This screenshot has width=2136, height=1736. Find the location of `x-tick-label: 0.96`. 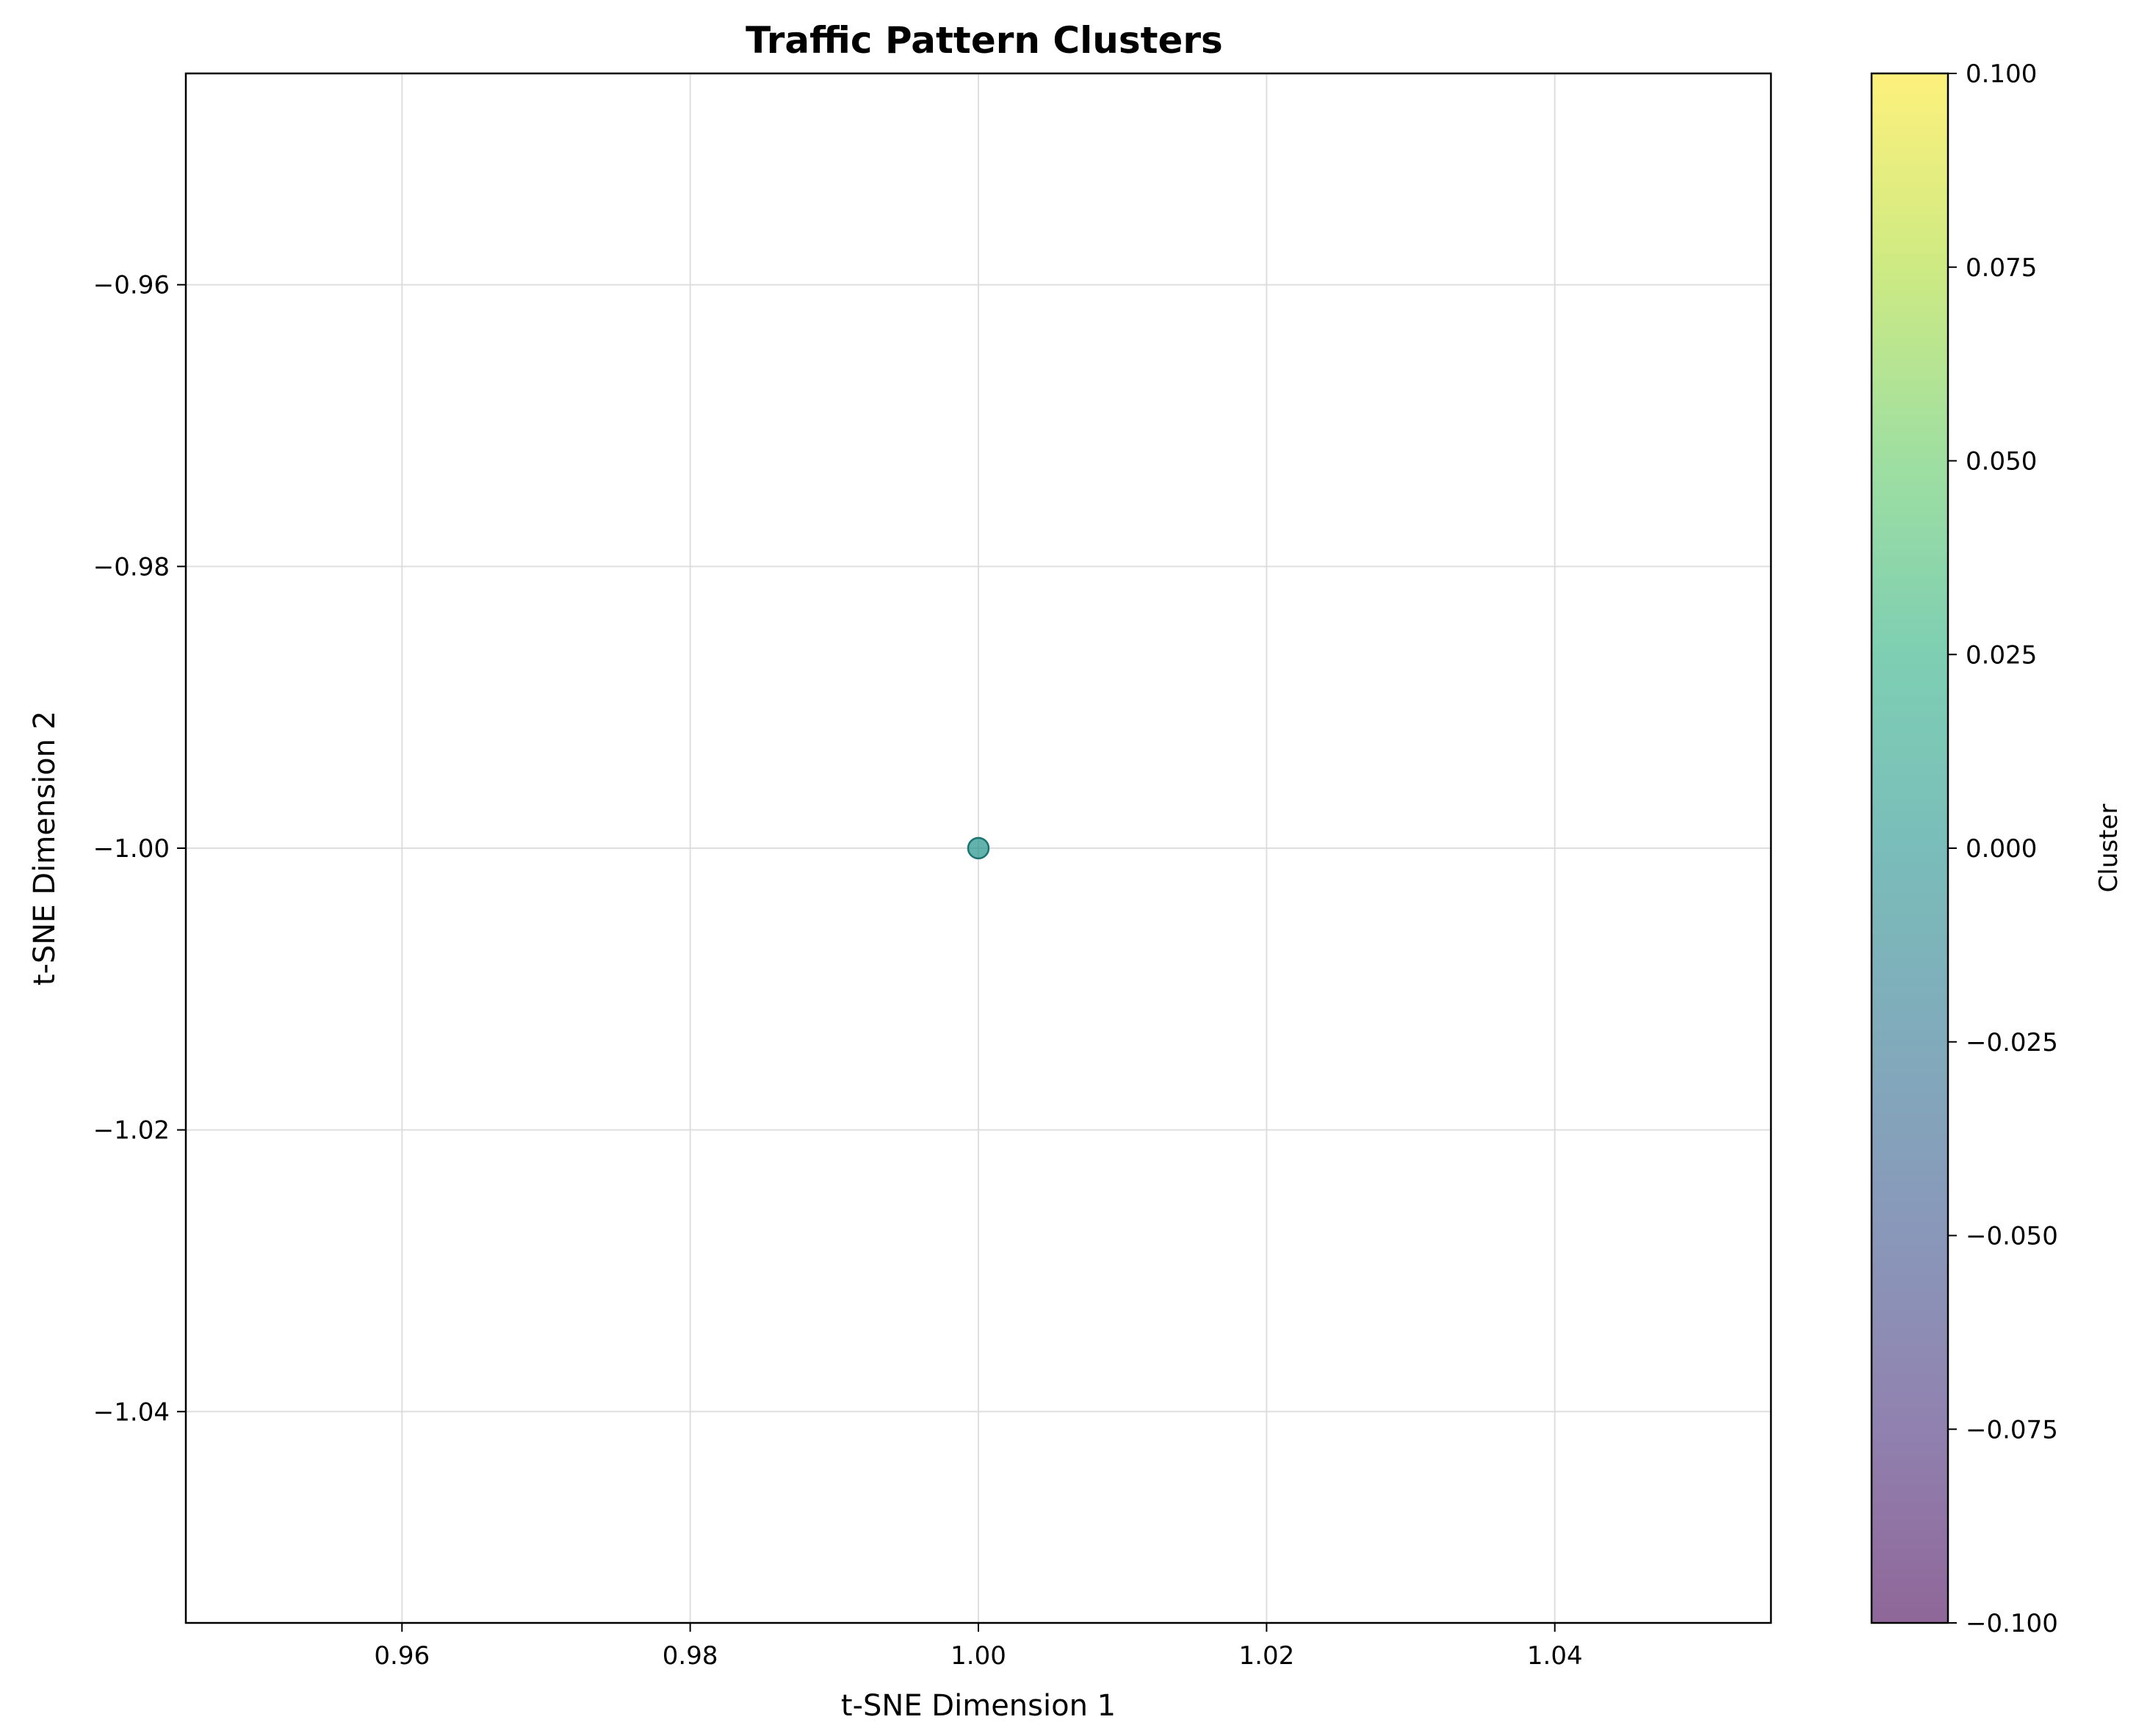

x-tick-label: 0.96 is located at coordinates (402, 1656).